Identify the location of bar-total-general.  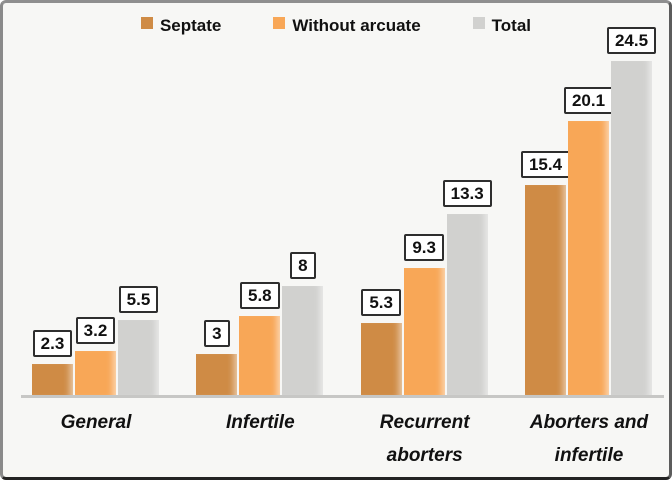
(138, 357).